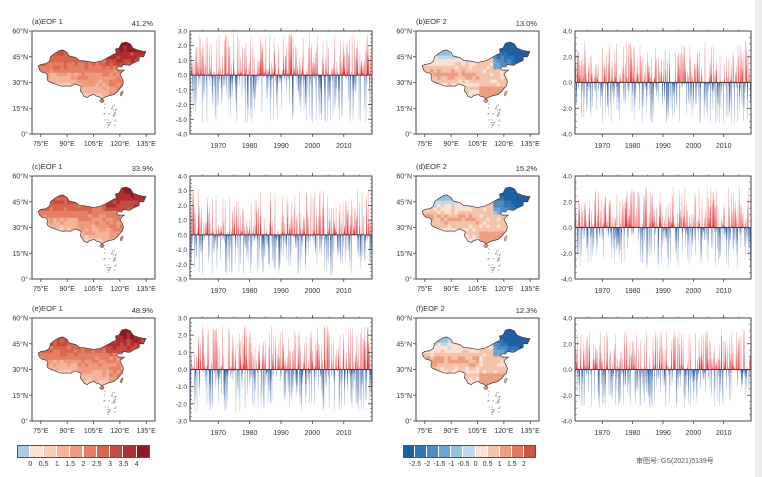  What do you see at coordinates (182, 404) in the screenshot?
I see `y-tick-label: -2.0` at bounding box center [182, 404].